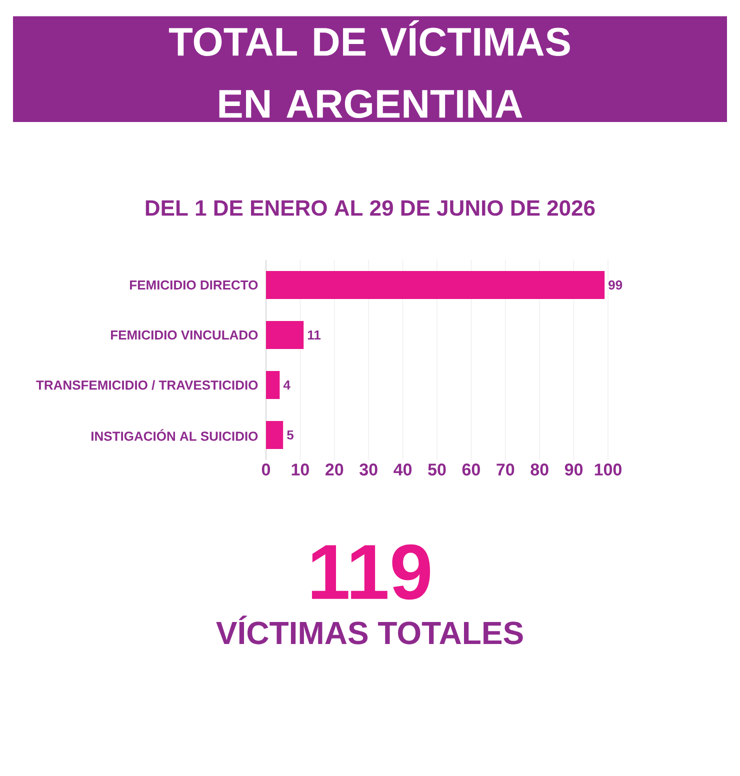 This screenshot has width=740, height=776. I want to click on x-tick-label: 50, so click(437, 470).